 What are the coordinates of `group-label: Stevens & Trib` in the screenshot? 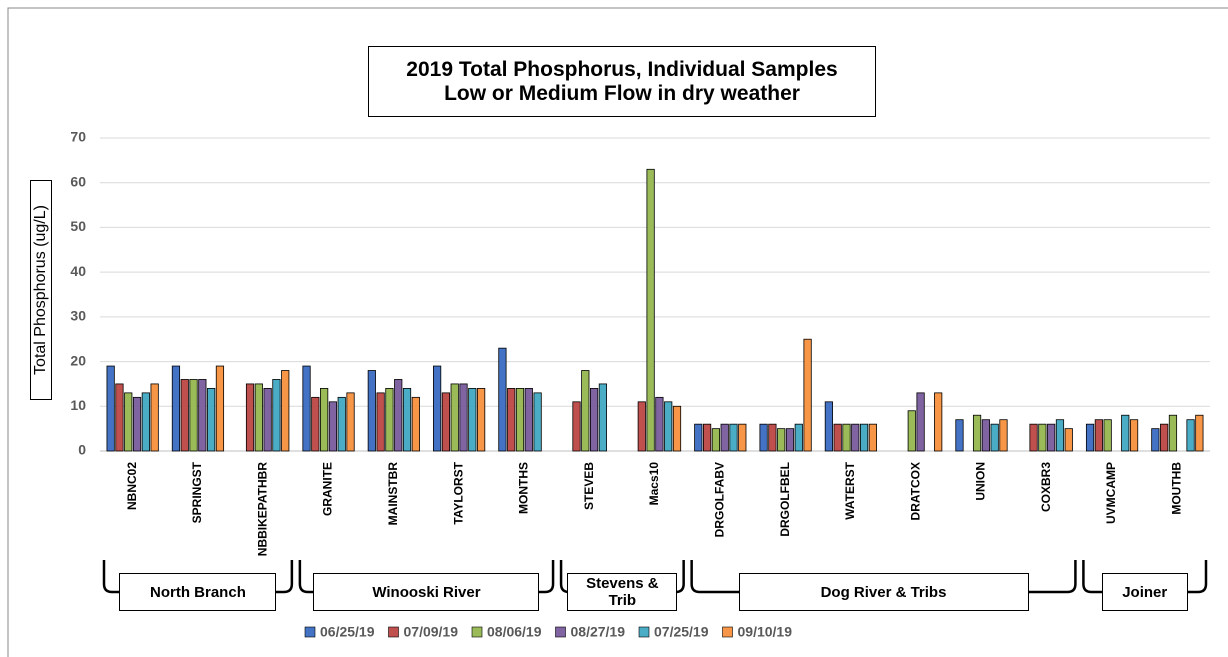 It's located at (622, 592).